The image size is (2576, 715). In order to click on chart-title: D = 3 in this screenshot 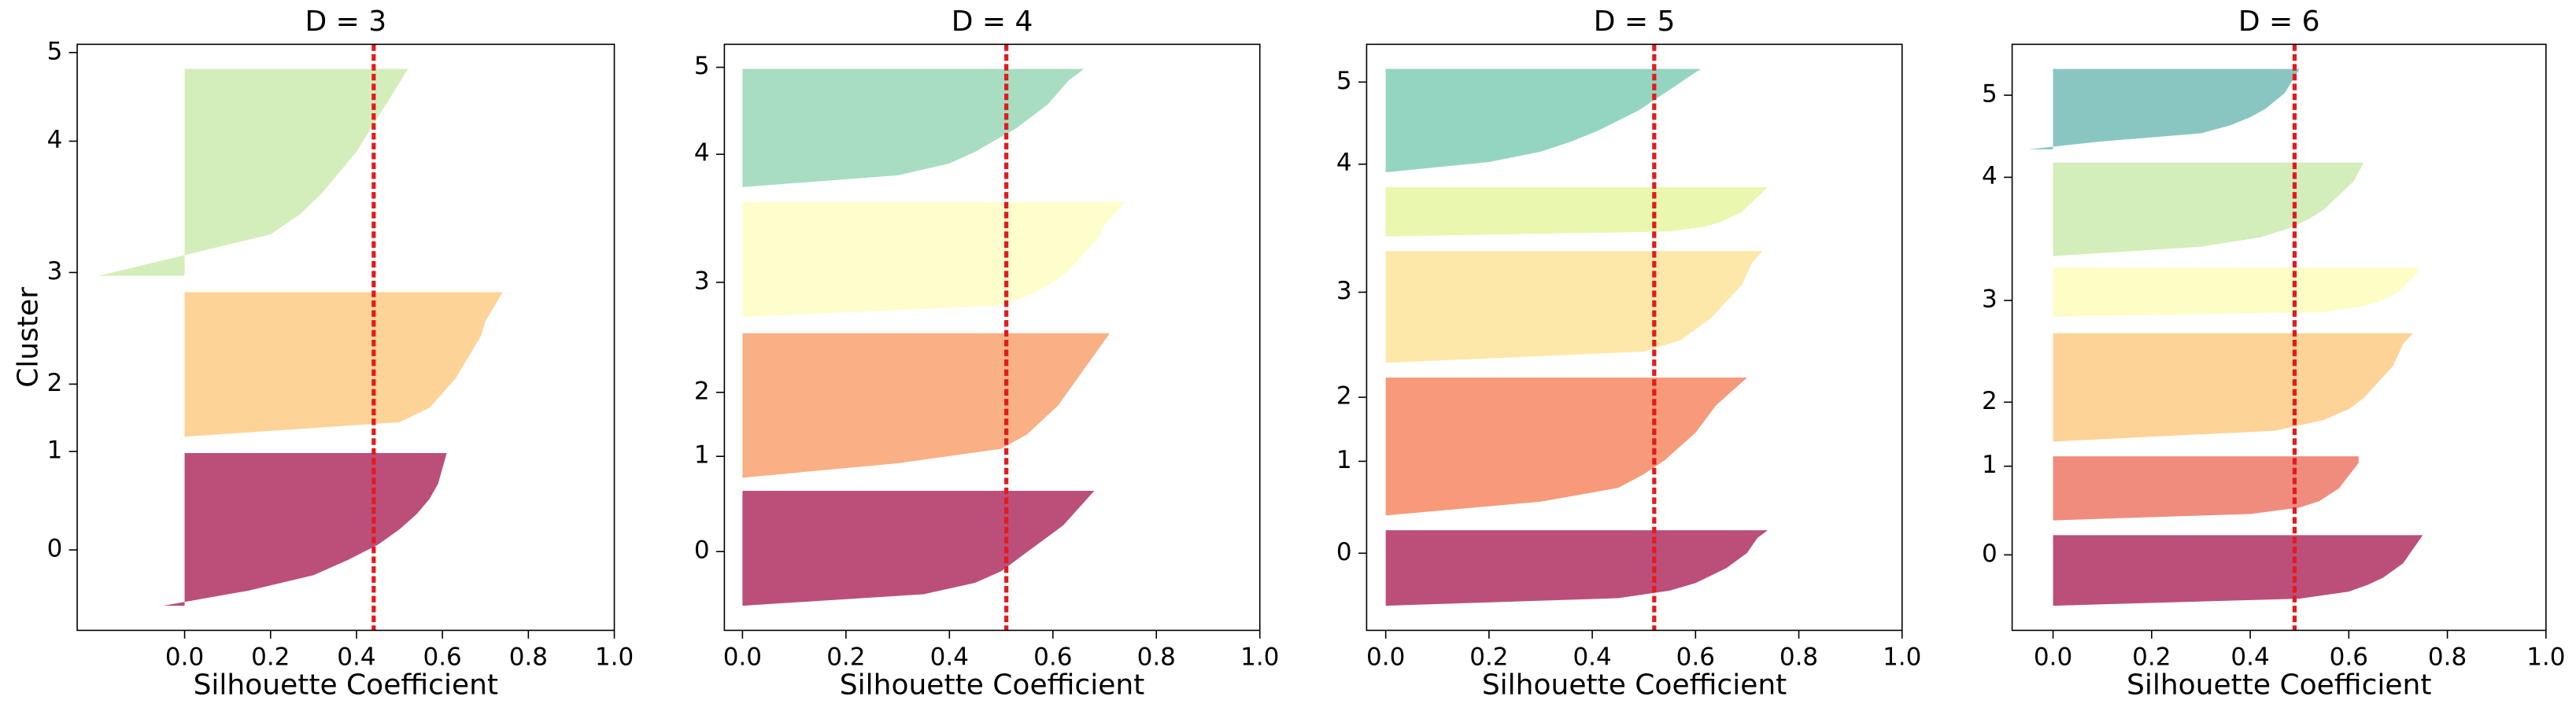, I will do `click(345, 22)`.